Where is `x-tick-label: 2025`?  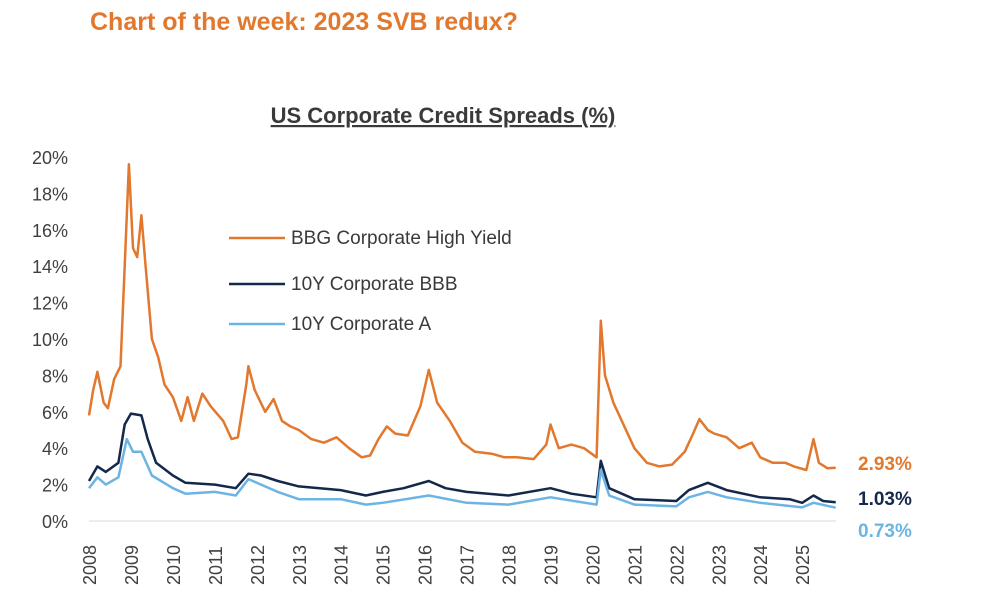
x-tick-label: 2025 is located at coordinates (803, 565).